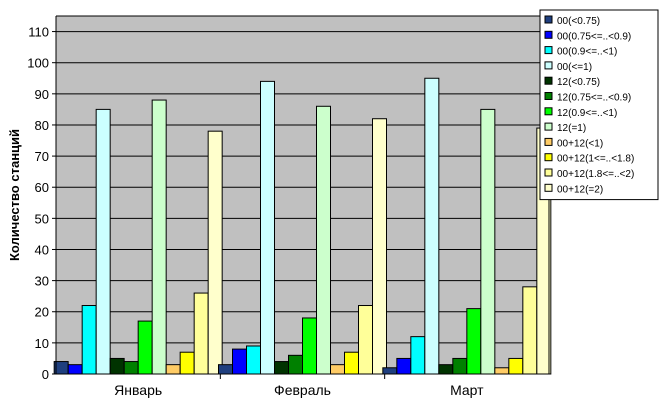 The width and height of the screenshot is (667, 415). I want to click on legend-label: 12(0.75<=..<0.9), so click(594, 98).